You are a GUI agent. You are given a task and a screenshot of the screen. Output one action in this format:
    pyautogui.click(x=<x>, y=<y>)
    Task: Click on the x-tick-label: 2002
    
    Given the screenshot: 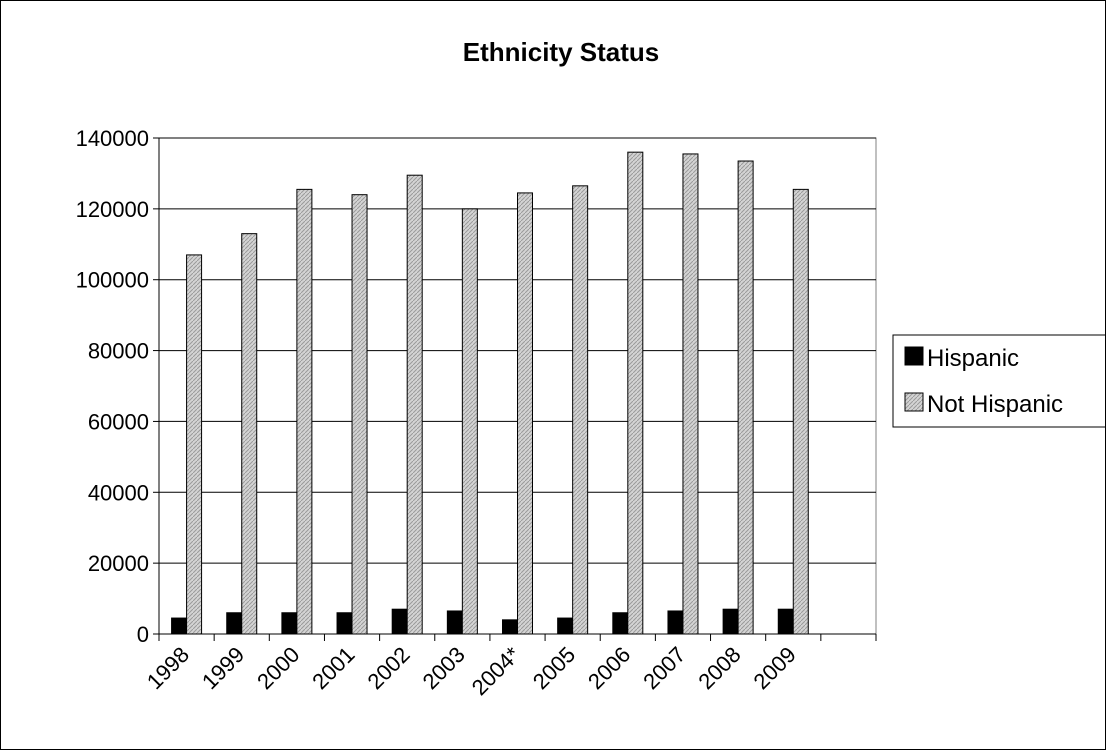 What is the action you would take?
    pyautogui.click(x=388, y=668)
    